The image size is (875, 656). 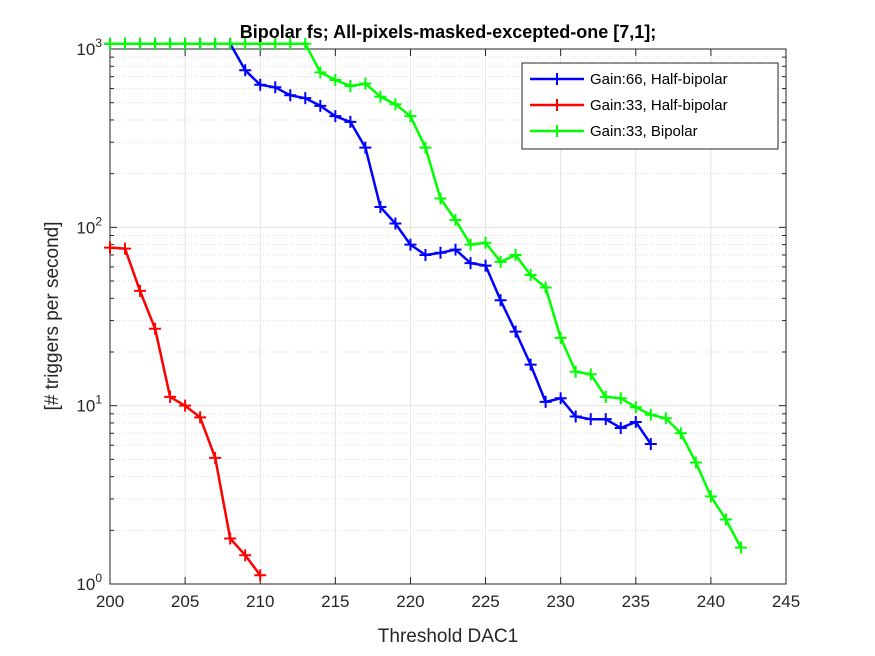 I want to click on x-tick-label: 205, so click(x=185, y=601).